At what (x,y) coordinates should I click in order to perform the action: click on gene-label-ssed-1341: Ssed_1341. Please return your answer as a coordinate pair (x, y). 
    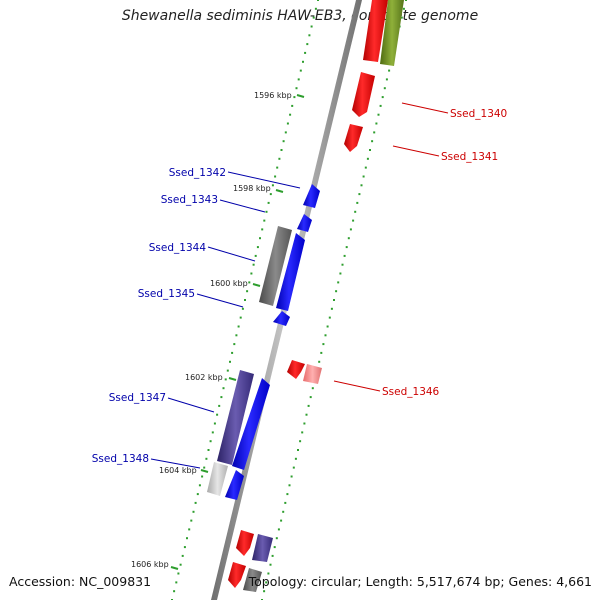
    Looking at the image, I should click on (469, 157).